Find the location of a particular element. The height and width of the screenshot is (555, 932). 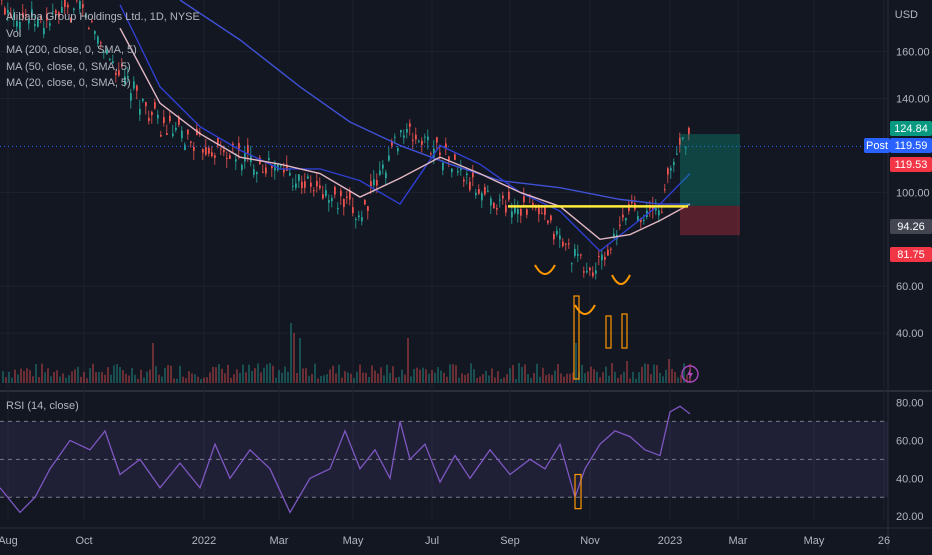

indicator-vol: Vol is located at coordinates (103, 34).